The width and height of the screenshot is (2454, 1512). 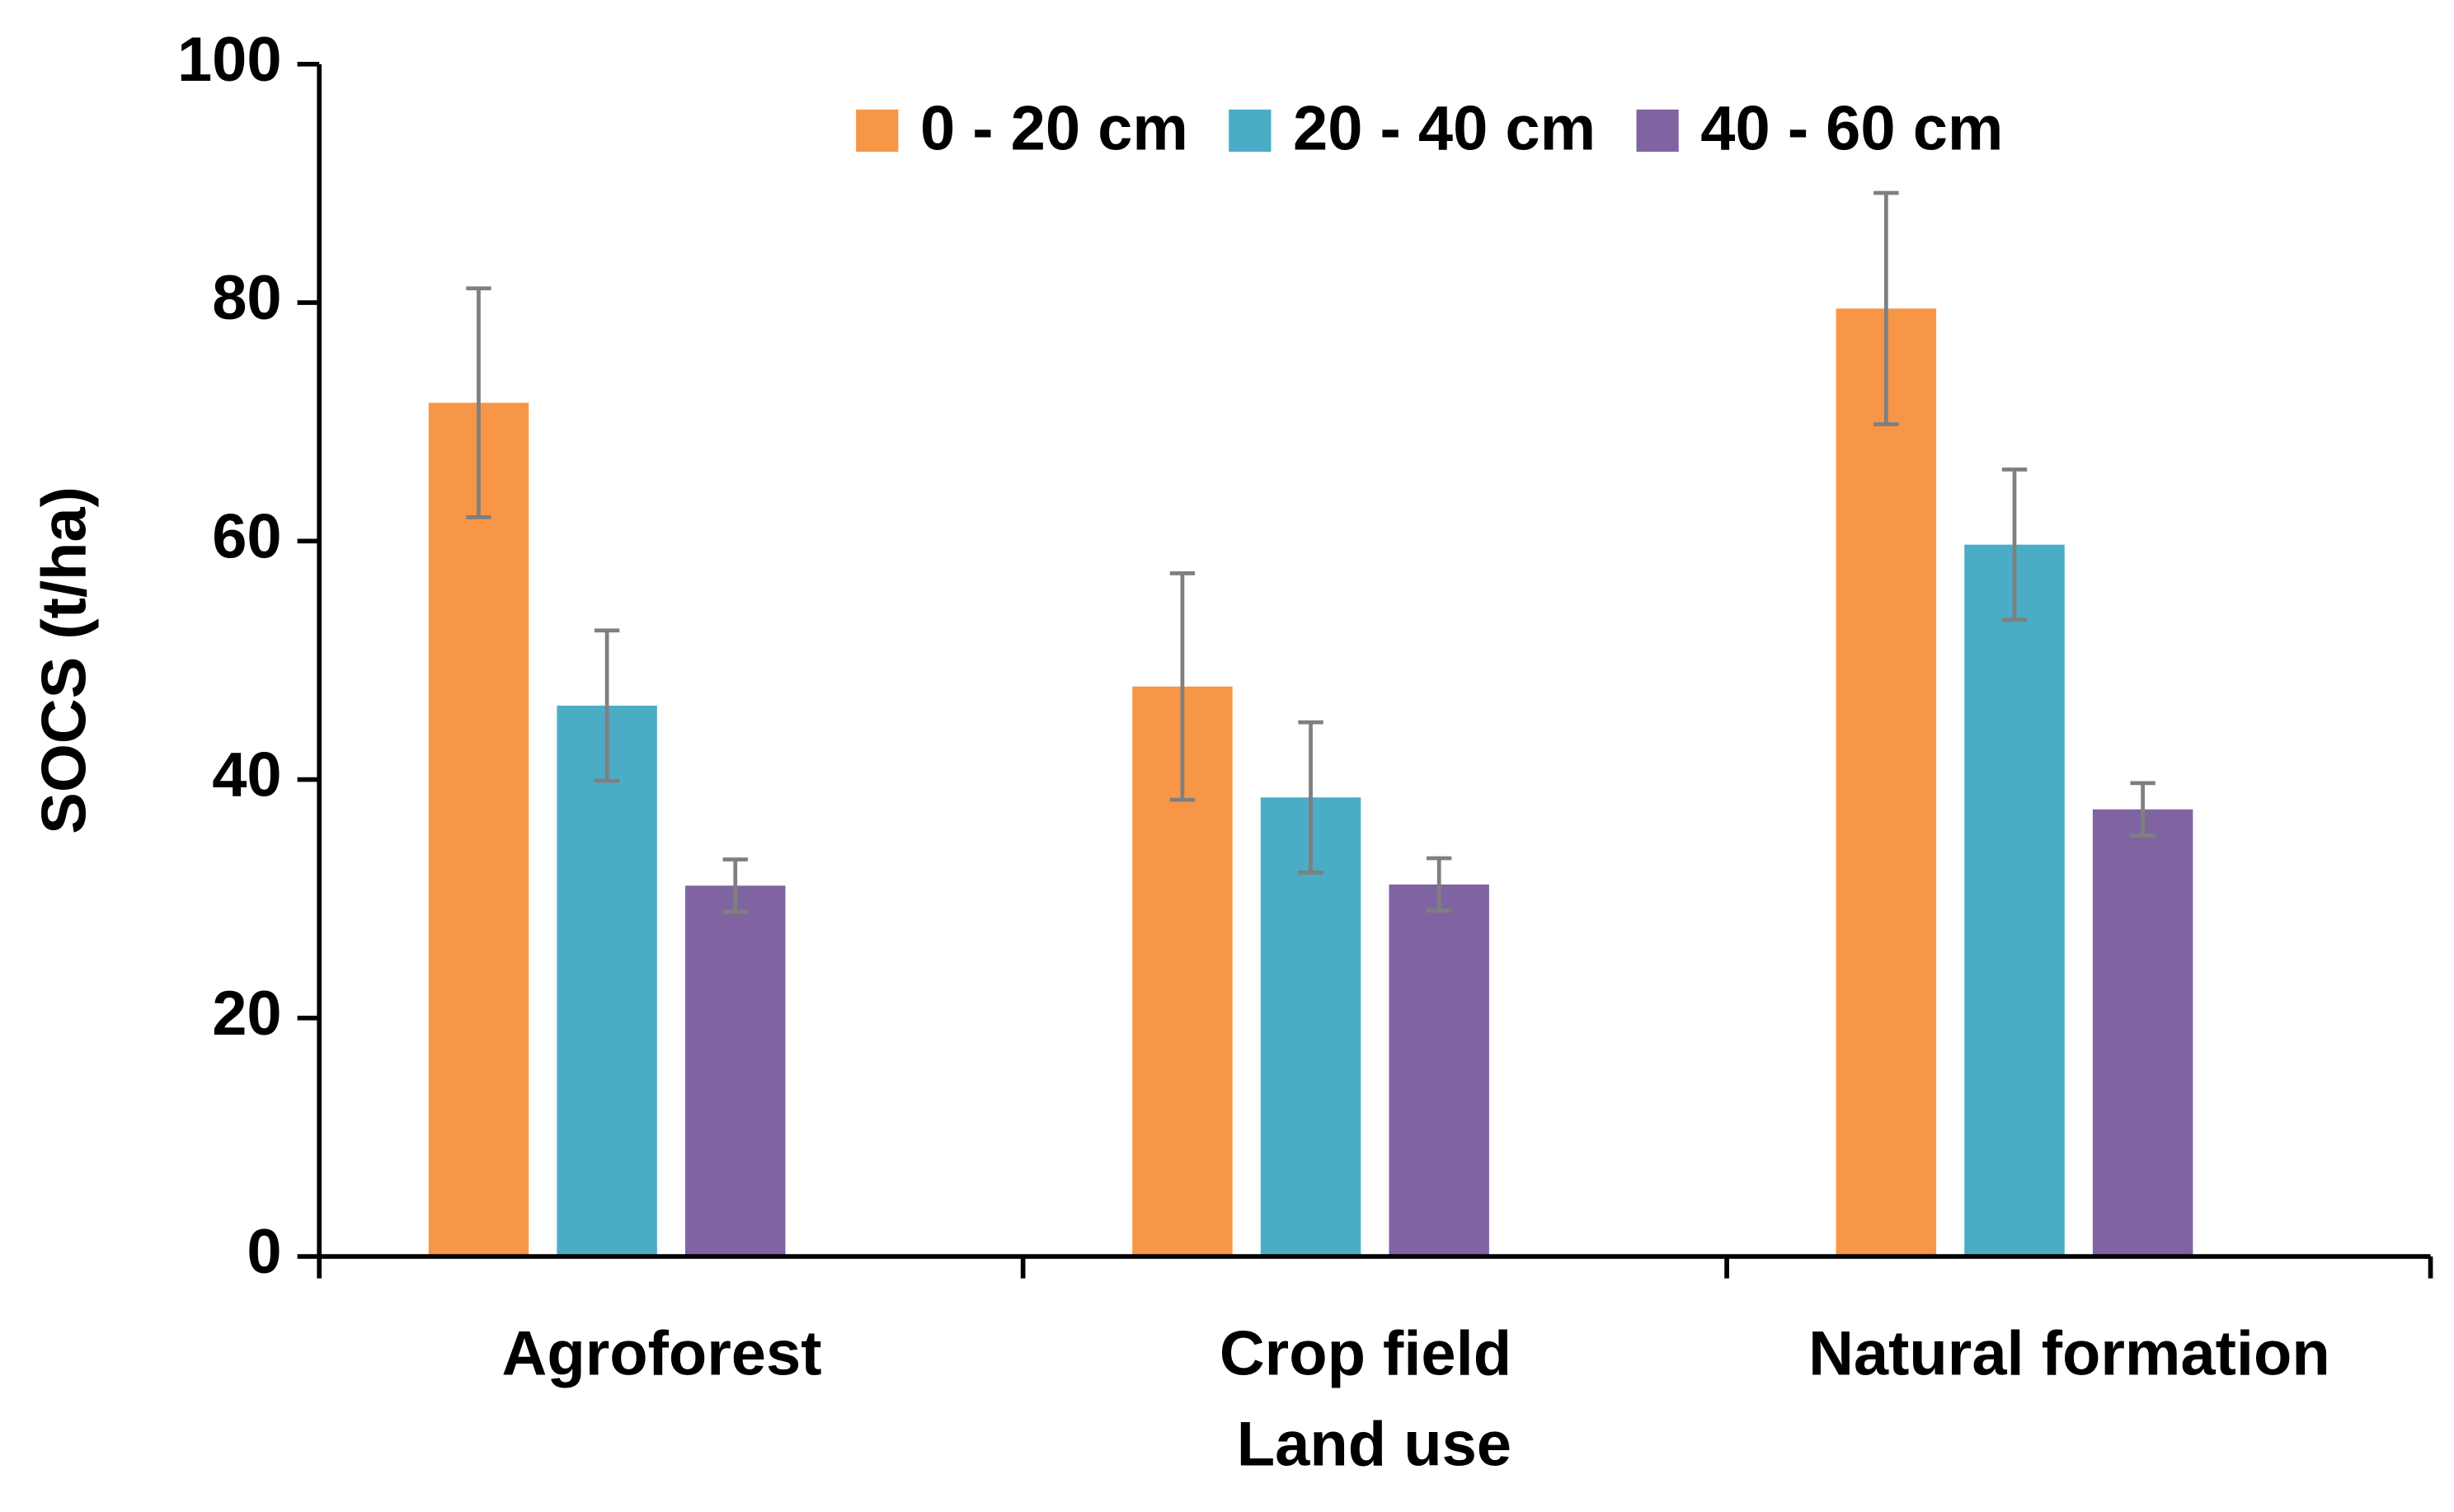 I want to click on y-tick-label: 80, so click(x=246, y=298).